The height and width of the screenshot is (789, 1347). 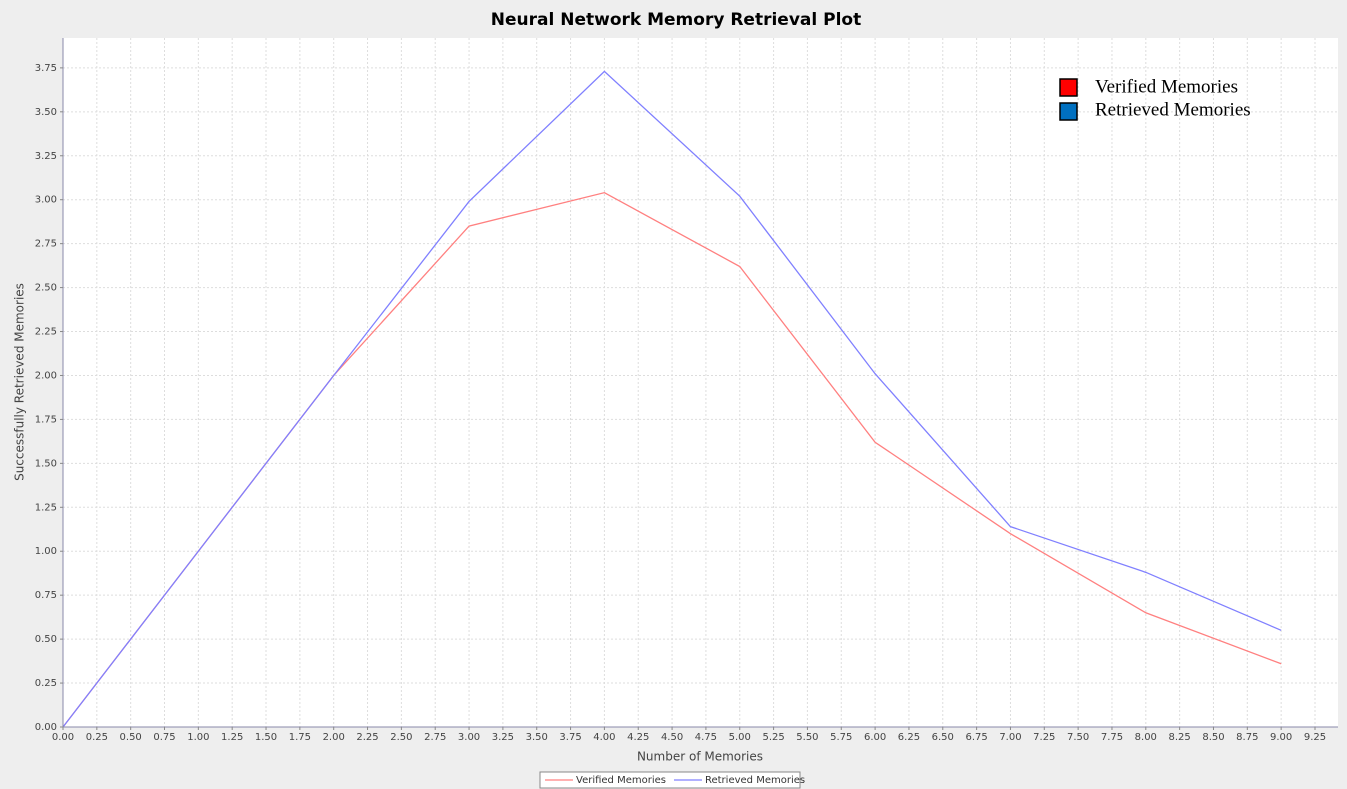 What do you see at coordinates (700, 757) in the screenshot?
I see `x-axis-label: Number of Memories` at bounding box center [700, 757].